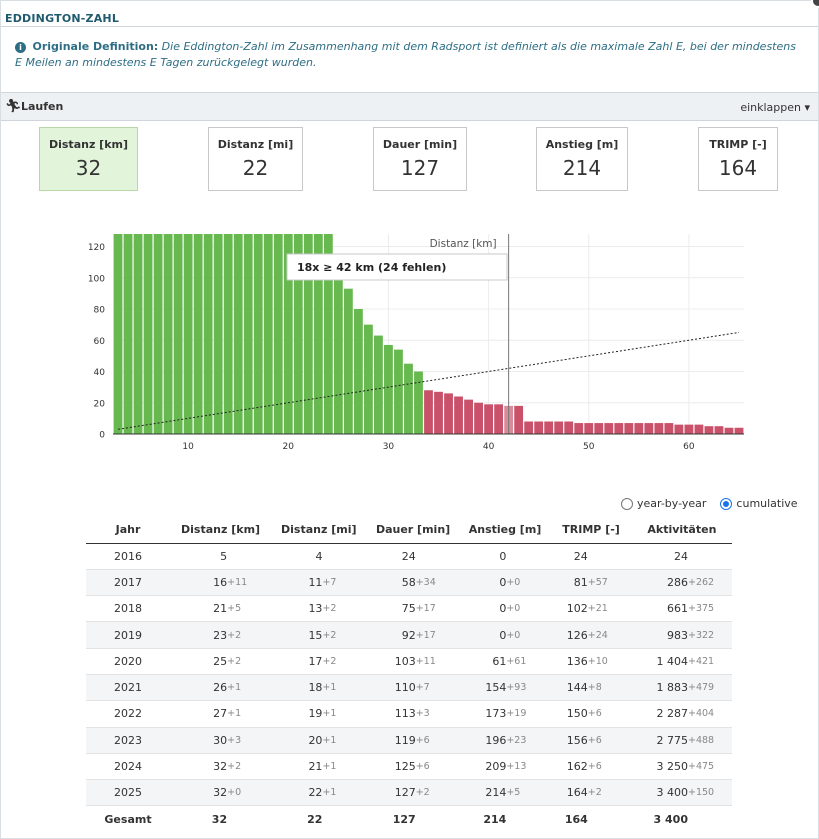  Describe the element at coordinates (102, 436) in the screenshot. I see `y-tick-label: 0` at that location.